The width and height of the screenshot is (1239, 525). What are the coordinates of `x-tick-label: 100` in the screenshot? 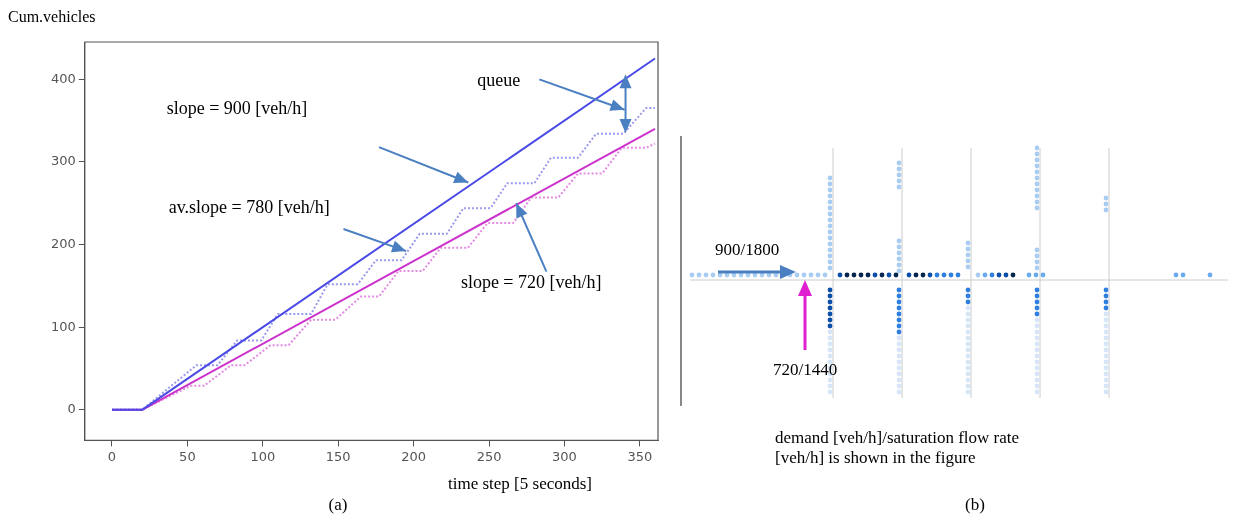 It's located at (263, 456).